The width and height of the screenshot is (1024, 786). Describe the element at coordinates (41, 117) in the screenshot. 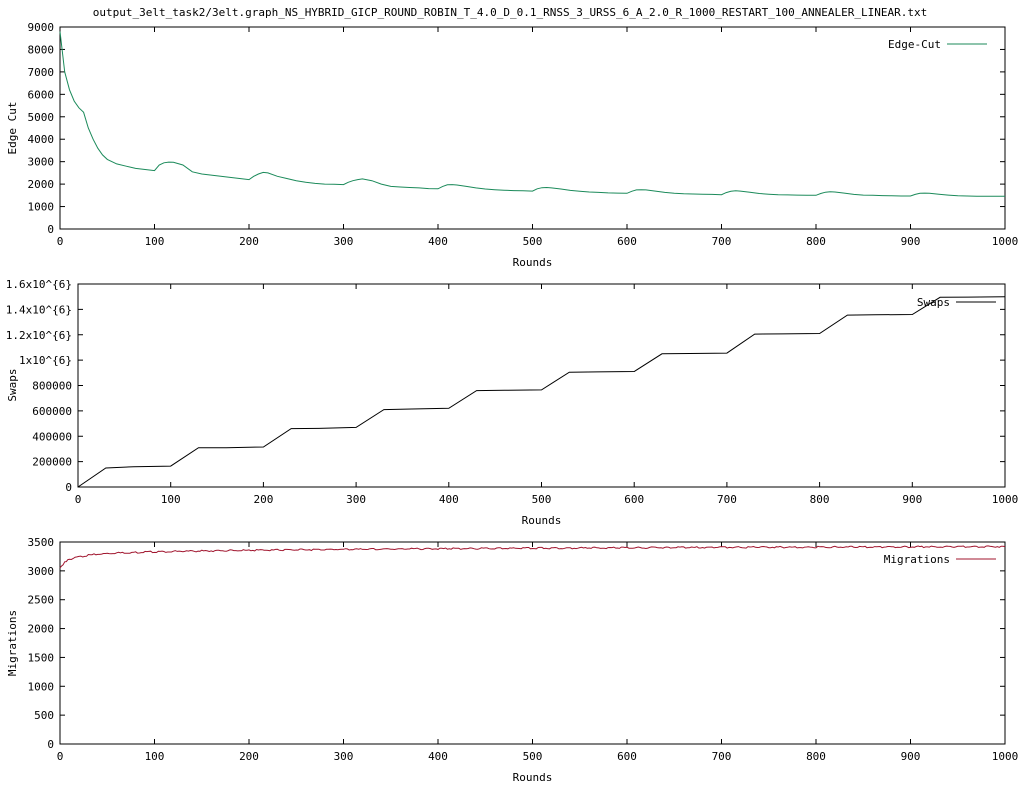

I see `y-tick-label: 5000` at that location.